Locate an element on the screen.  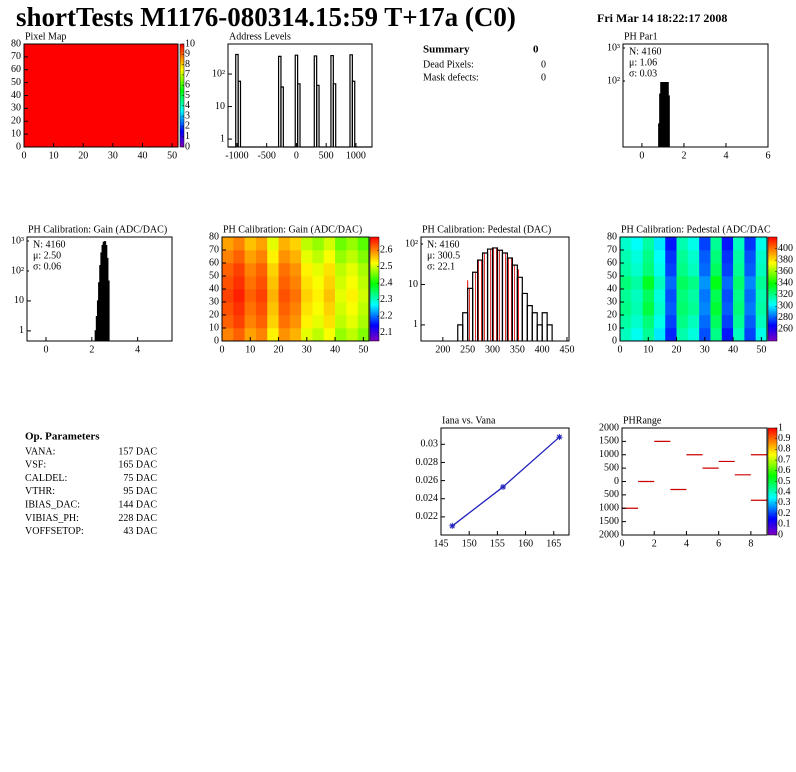
x-tick-label: 155 is located at coordinates (497, 543).